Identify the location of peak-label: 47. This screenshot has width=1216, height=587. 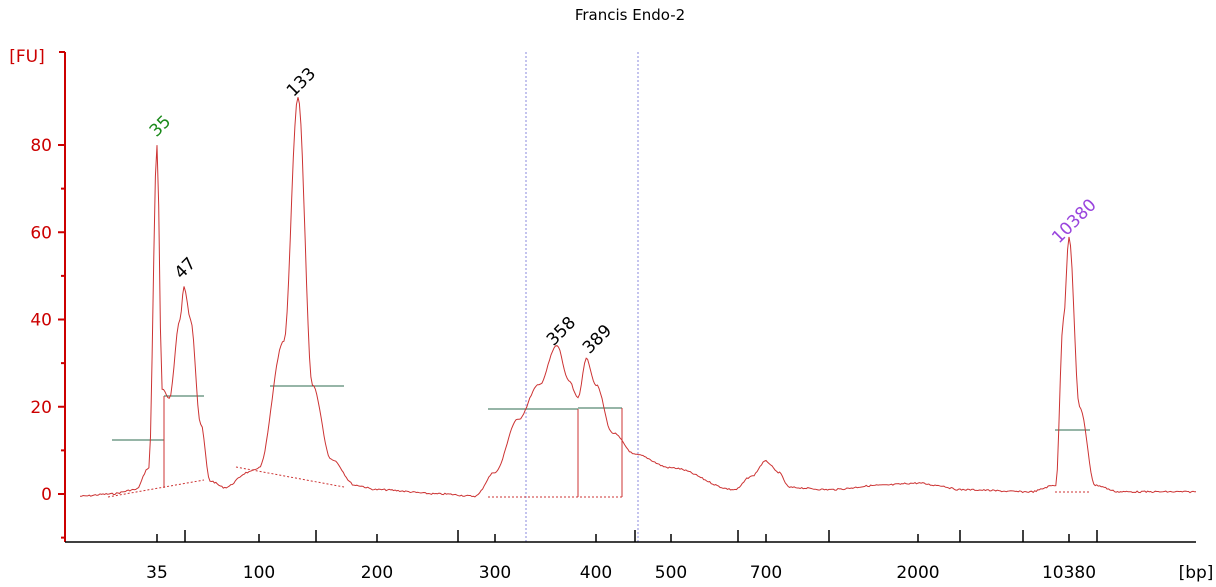
(185, 268).